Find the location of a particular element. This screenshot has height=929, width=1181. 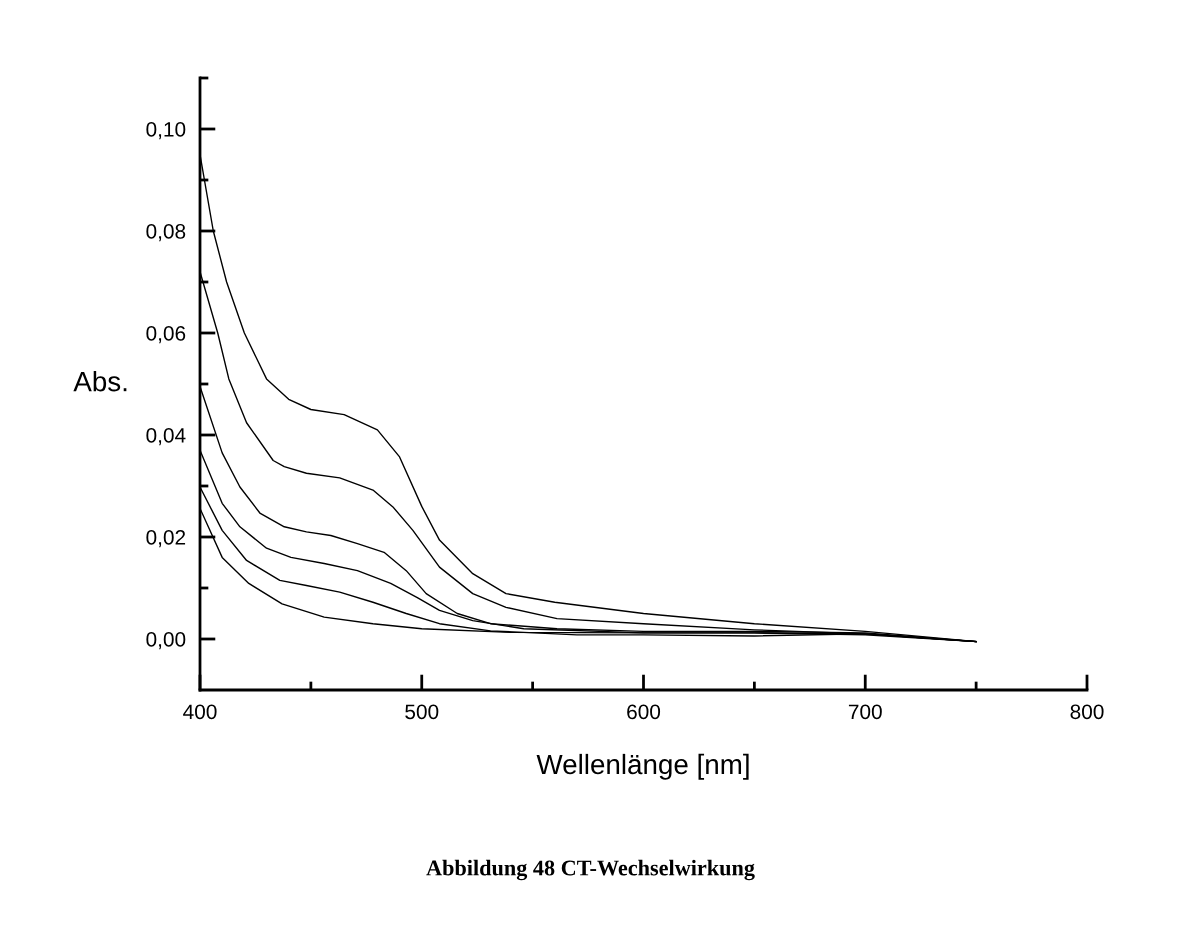

x-tick-label: 800 is located at coordinates (1087, 712).